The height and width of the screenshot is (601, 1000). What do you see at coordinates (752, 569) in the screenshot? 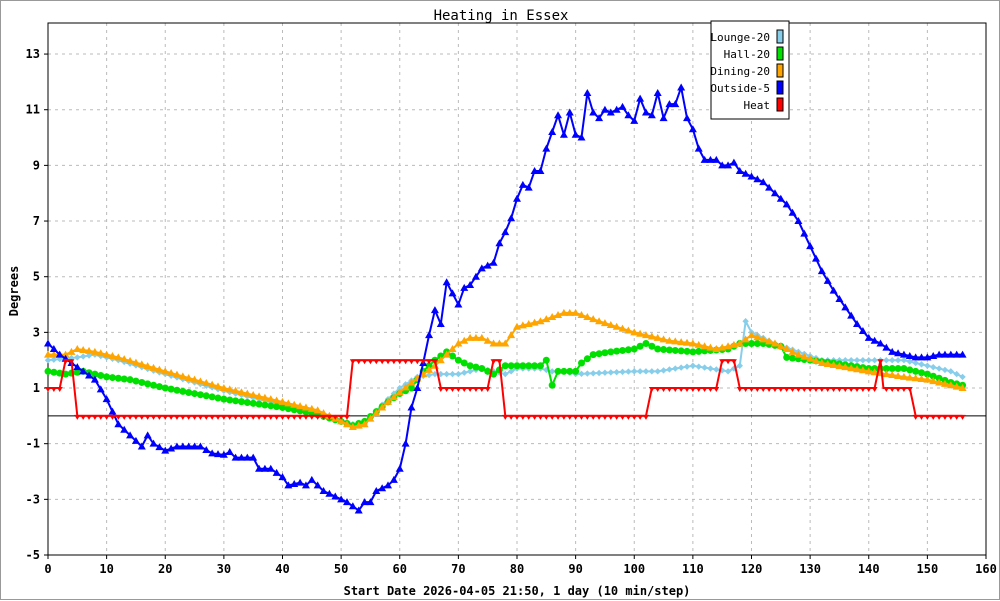
I see `x-tick-label: 120` at bounding box center [752, 569].